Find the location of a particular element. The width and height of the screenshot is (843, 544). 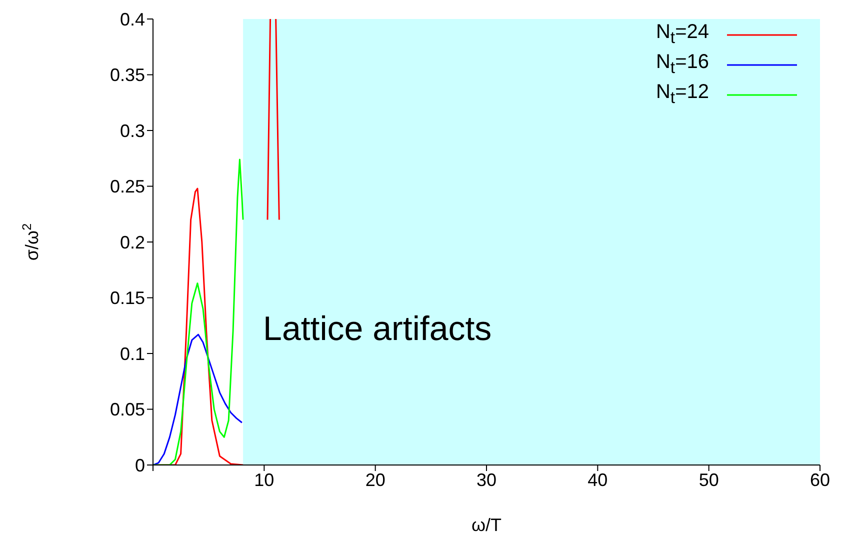

y-tick-label: 0 is located at coordinates (139, 465).